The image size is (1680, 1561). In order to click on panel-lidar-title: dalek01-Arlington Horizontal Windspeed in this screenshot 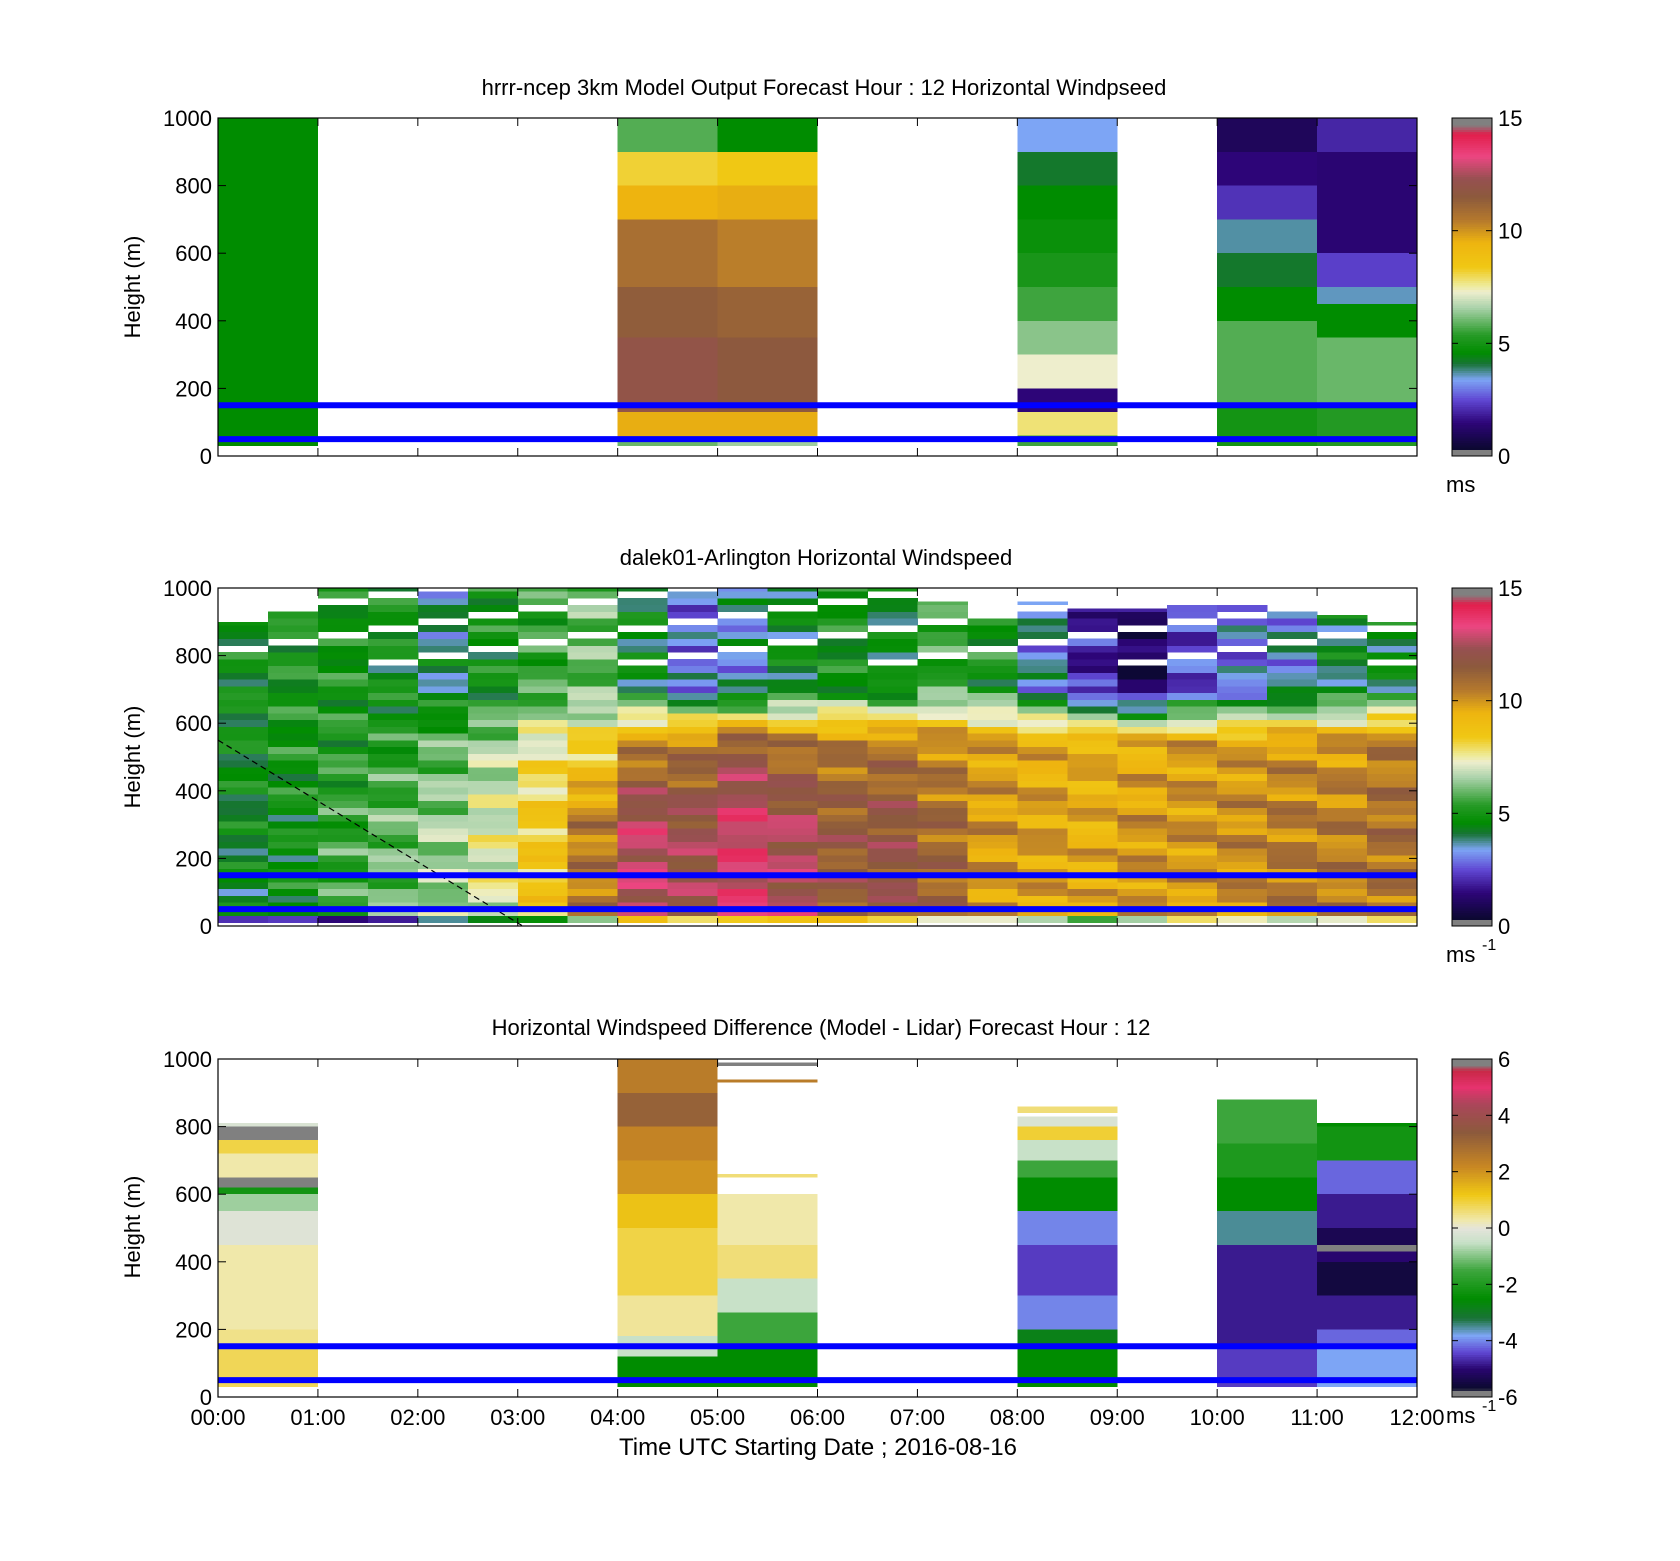, I will do `click(816, 557)`.